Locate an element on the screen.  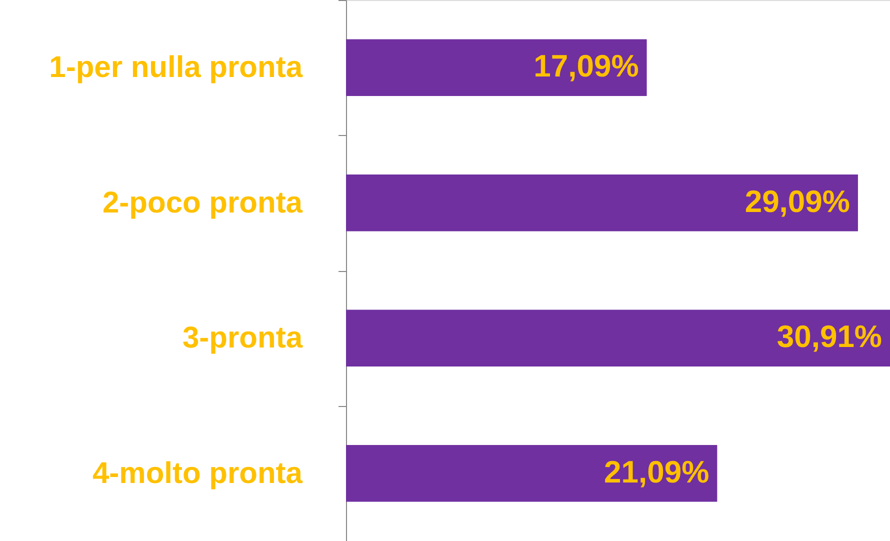
data-label: 17,09% is located at coordinates (586, 66).